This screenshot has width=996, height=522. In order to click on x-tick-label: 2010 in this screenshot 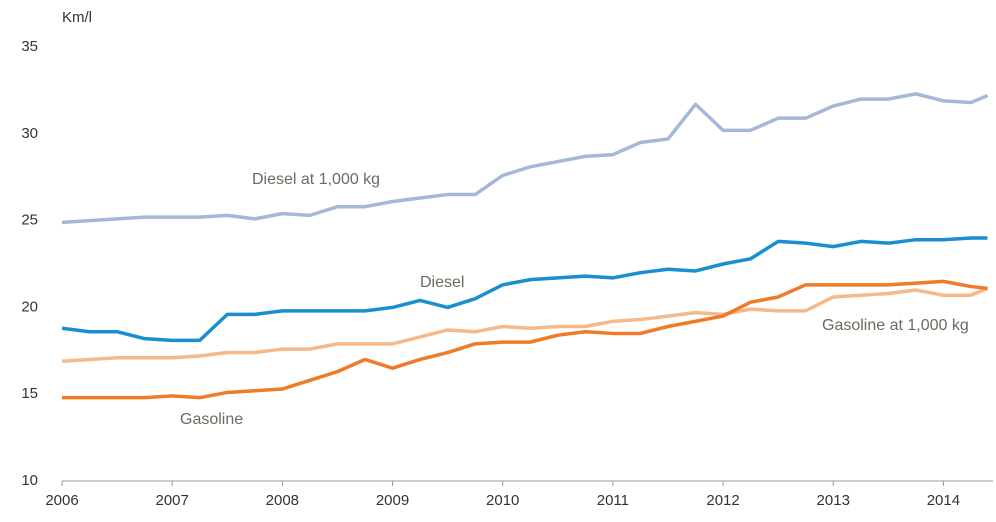, I will do `click(502, 500)`.